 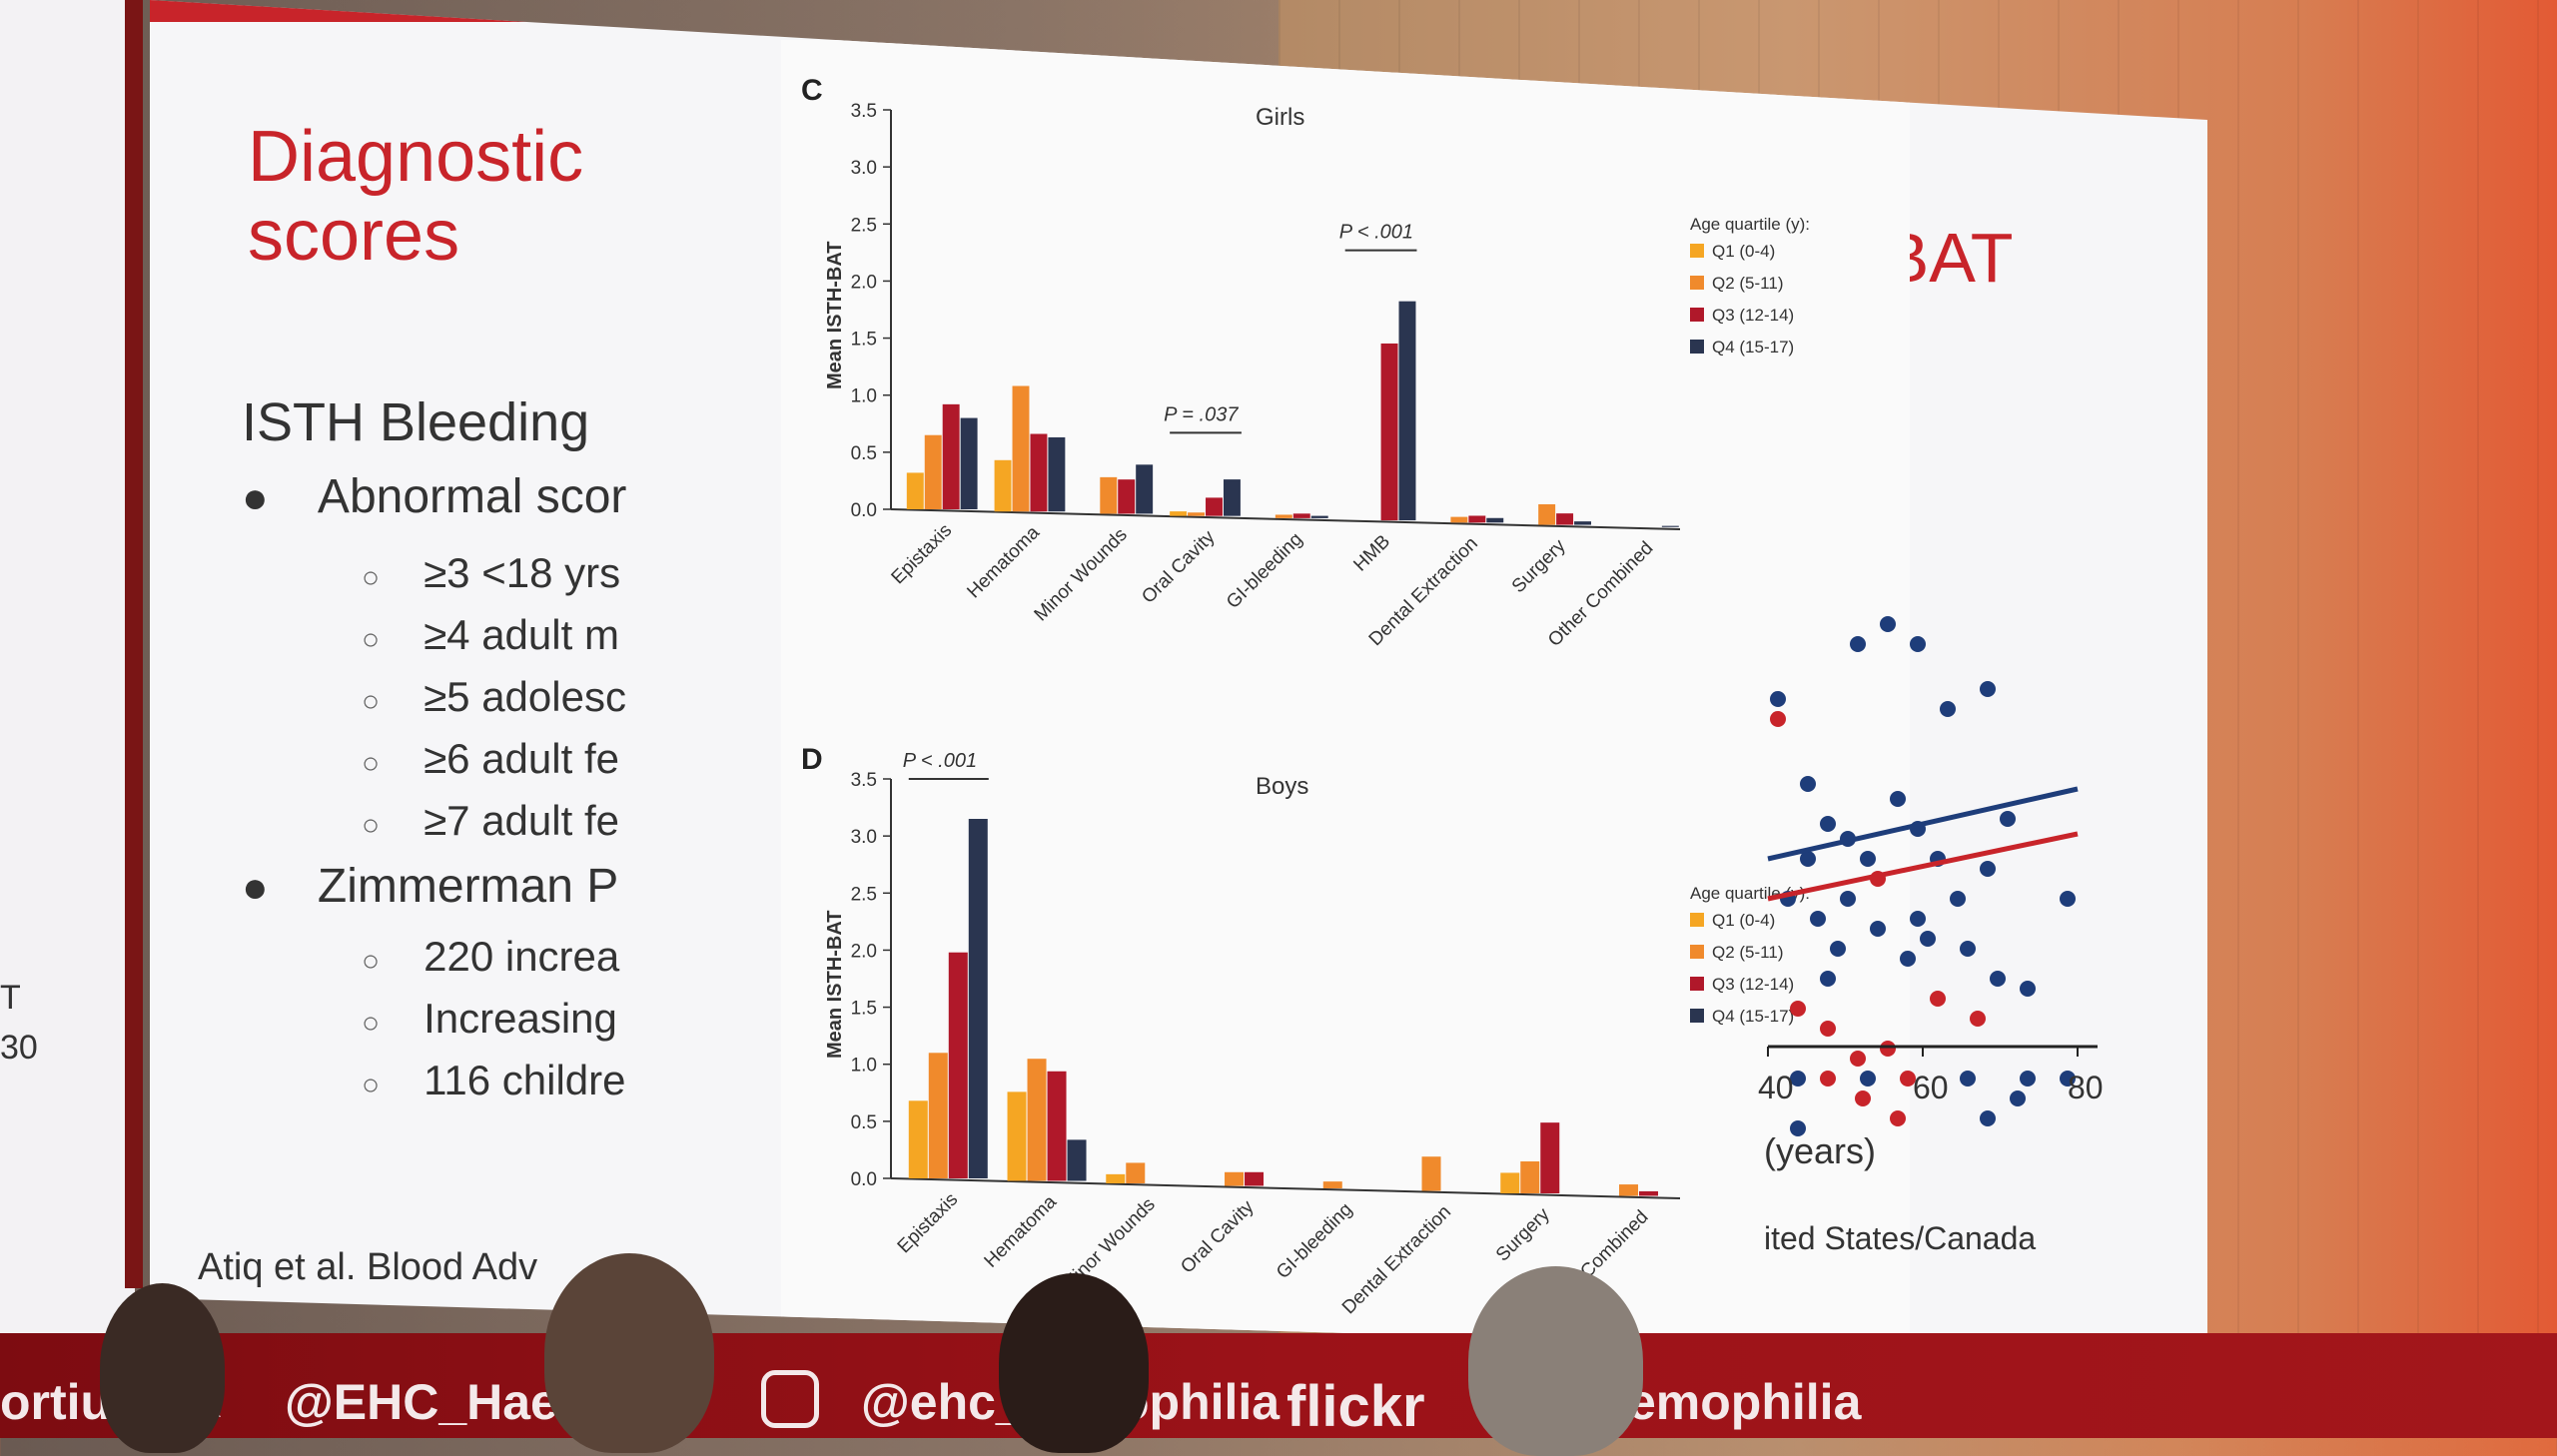 I want to click on y-axis-label: Mean ISTH-BAT, so click(x=835, y=984).